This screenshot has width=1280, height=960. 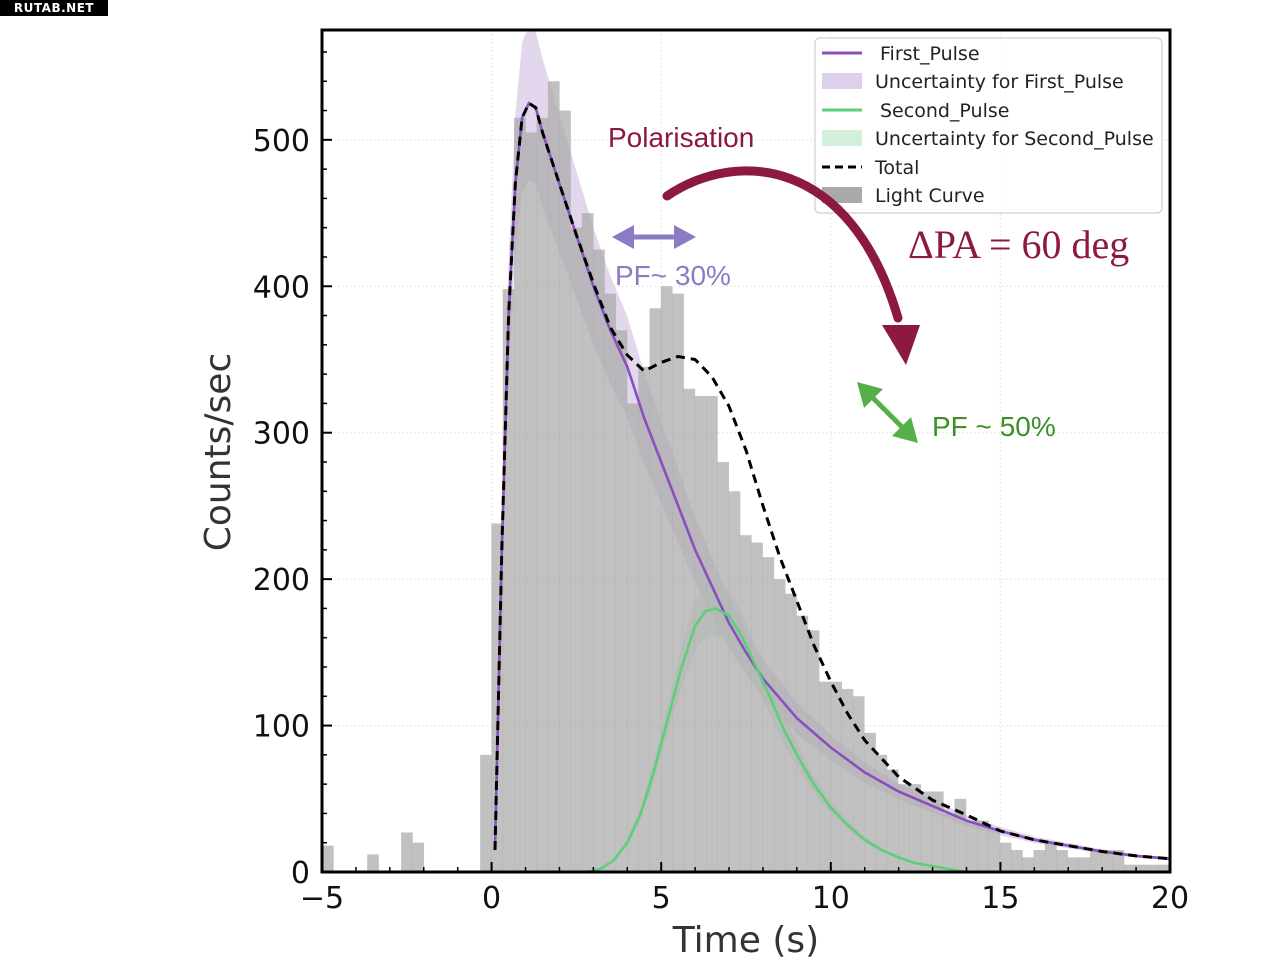 I want to click on pf-second-annotation: PF ~ 50%, so click(x=994, y=426).